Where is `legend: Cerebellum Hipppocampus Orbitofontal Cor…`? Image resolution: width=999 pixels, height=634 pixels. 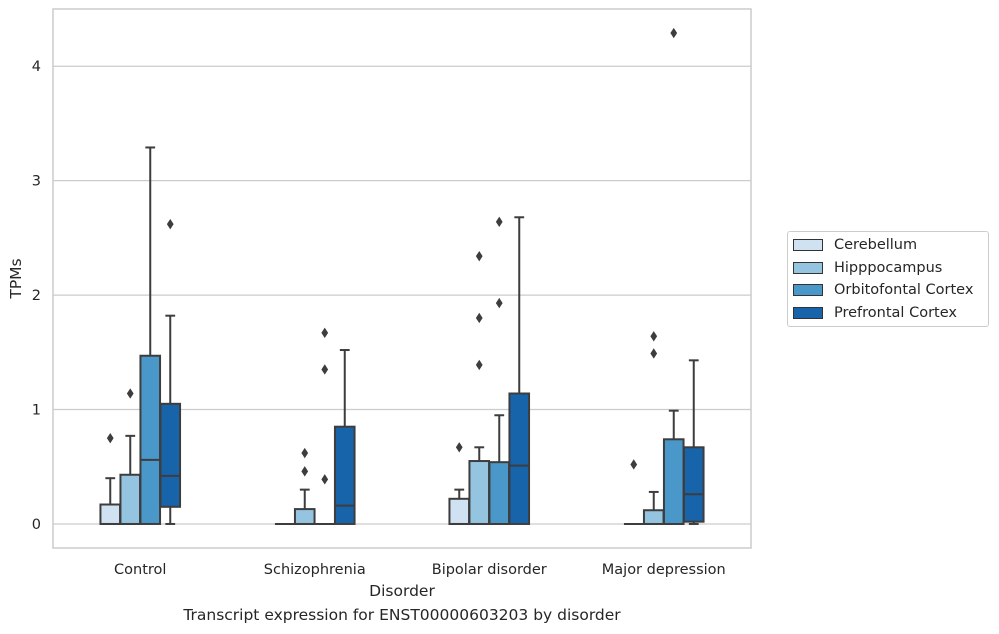
legend: Cerebellum Hipppocampus Orbitofontal Cor… is located at coordinates (888, 279).